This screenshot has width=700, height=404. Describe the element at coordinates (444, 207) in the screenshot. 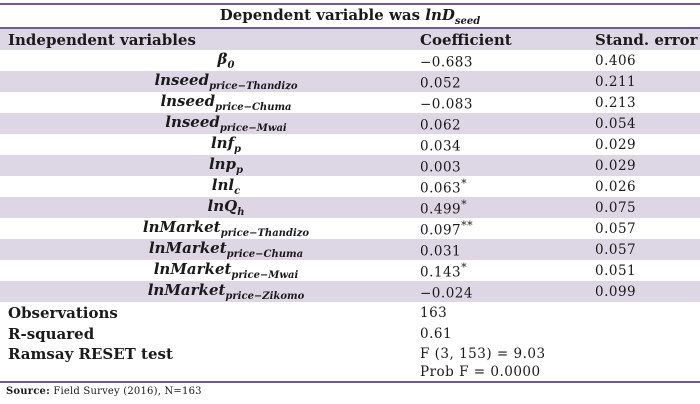

I see `coefficient-cell: 0.499*` at that location.